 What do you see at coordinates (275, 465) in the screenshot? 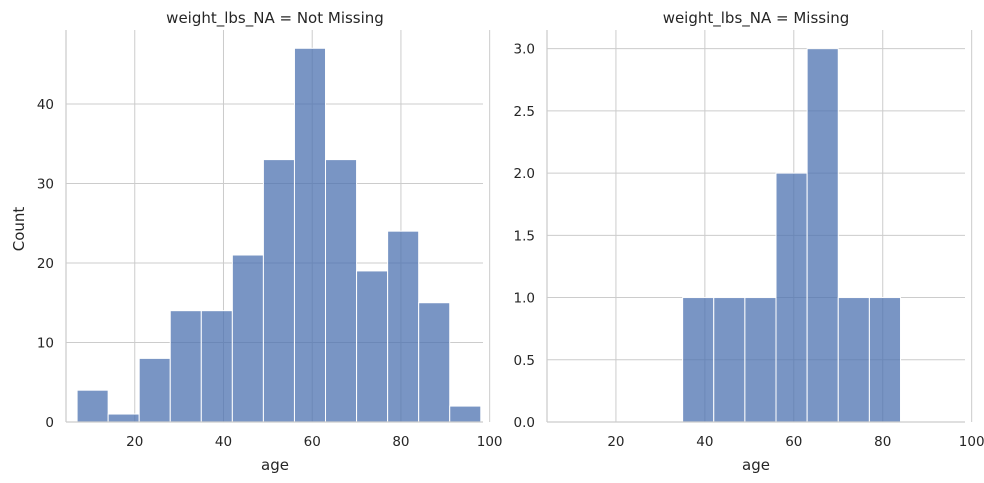
I see `x-axis-label-not-missing: age` at bounding box center [275, 465].